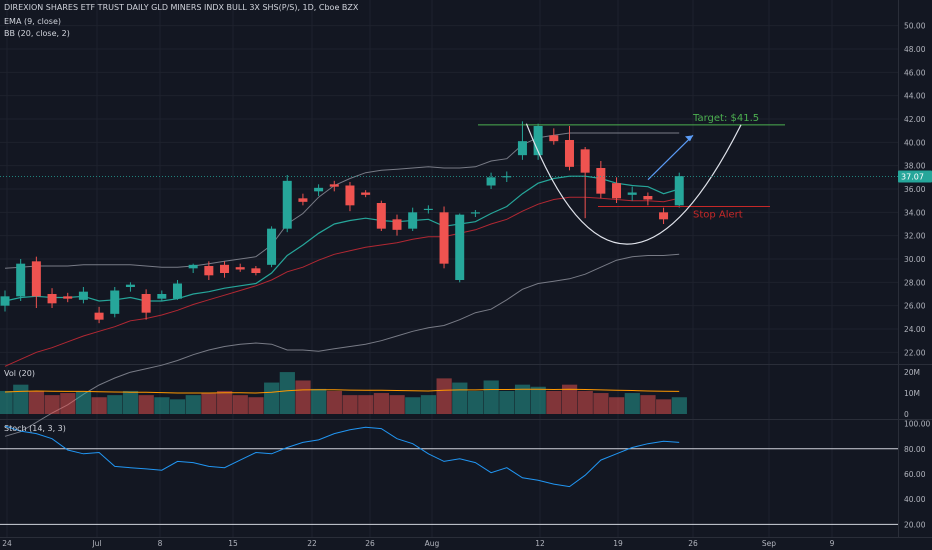 The width and height of the screenshot is (932, 550). What do you see at coordinates (769, 543) in the screenshot?
I see `x-tick-label: Sep` at bounding box center [769, 543].